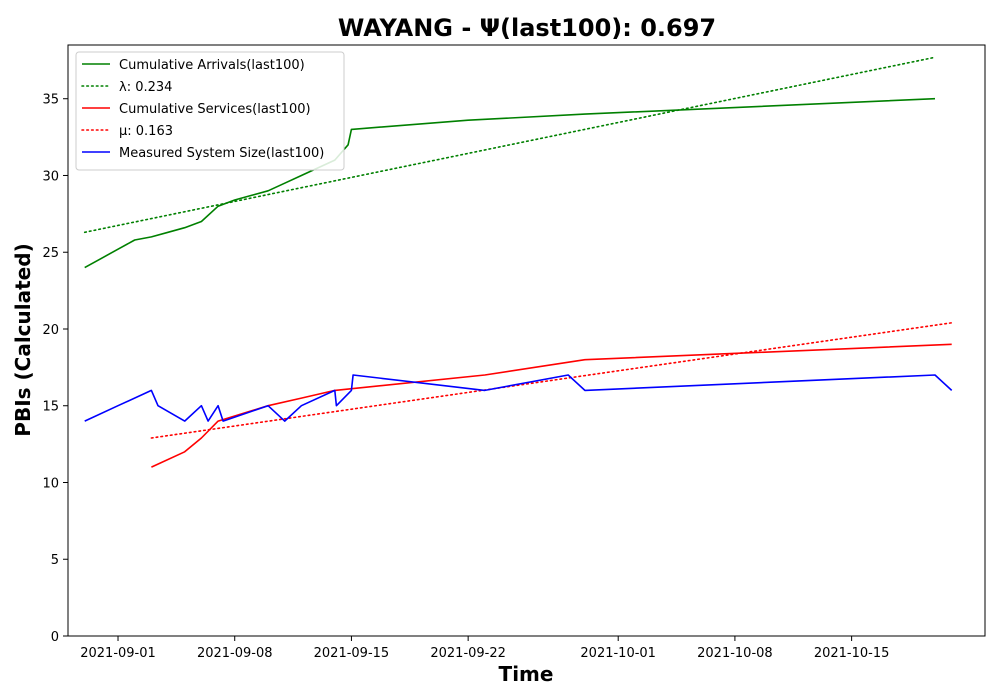 This screenshot has height=700, width=1000. What do you see at coordinates (352, 653) in the screenshot?
I see `x-tick-label: 2021-09-15` at bounding box center [352, 653].